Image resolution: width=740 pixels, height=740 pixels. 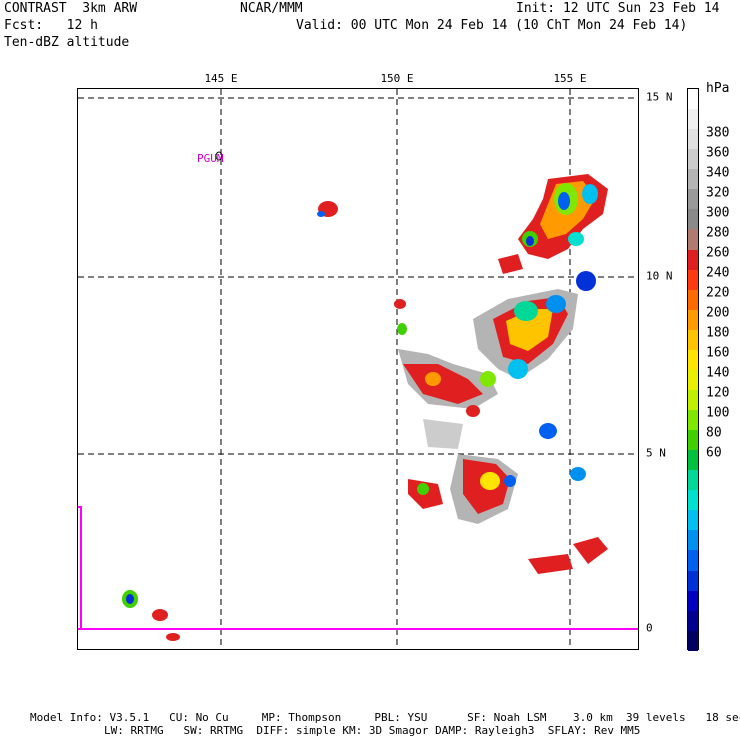 What do you see at coordinates (219, 156) in the screenshot?
I see `guam-marker` at bounding box center [219, 156].